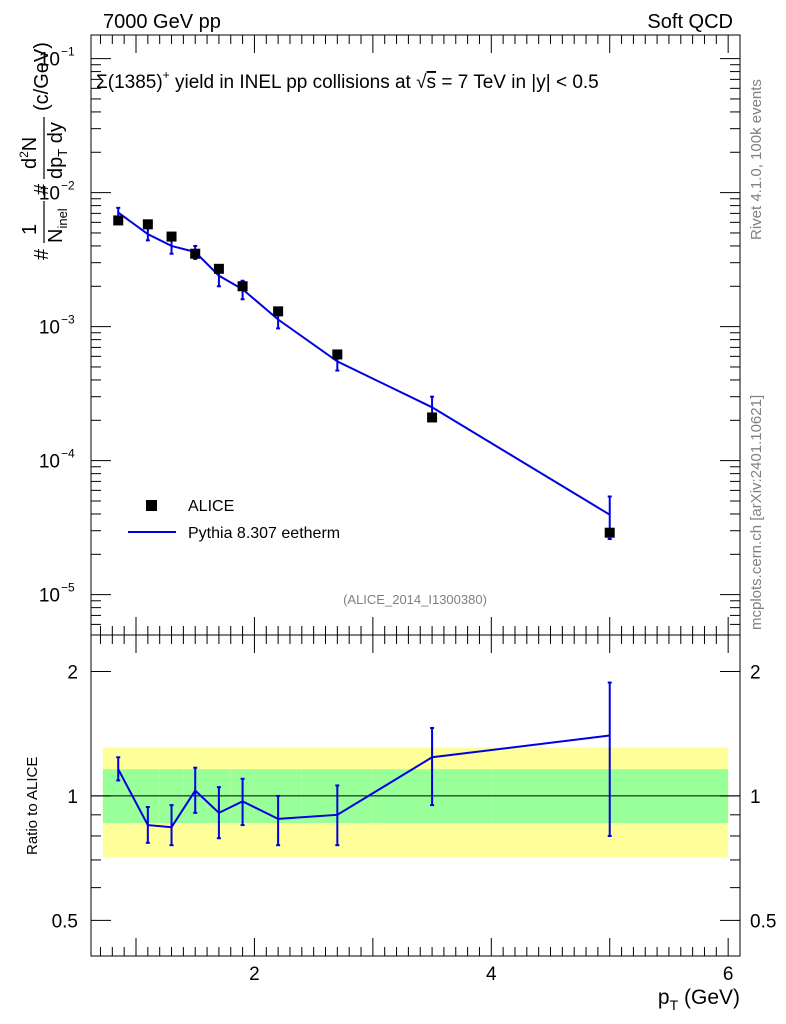  I want to click on y-tick-exponent: −1, so click(68, 52).